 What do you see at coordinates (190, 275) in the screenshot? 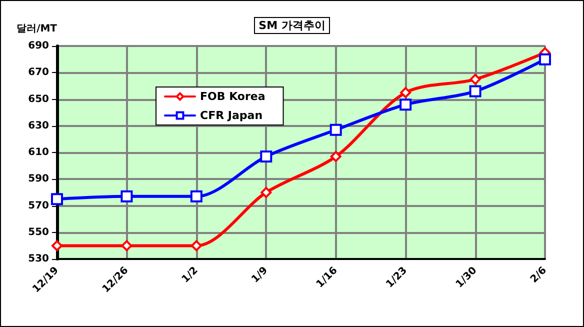
I see `x-tick-label: 1/2` at bounding box center [190, 275].